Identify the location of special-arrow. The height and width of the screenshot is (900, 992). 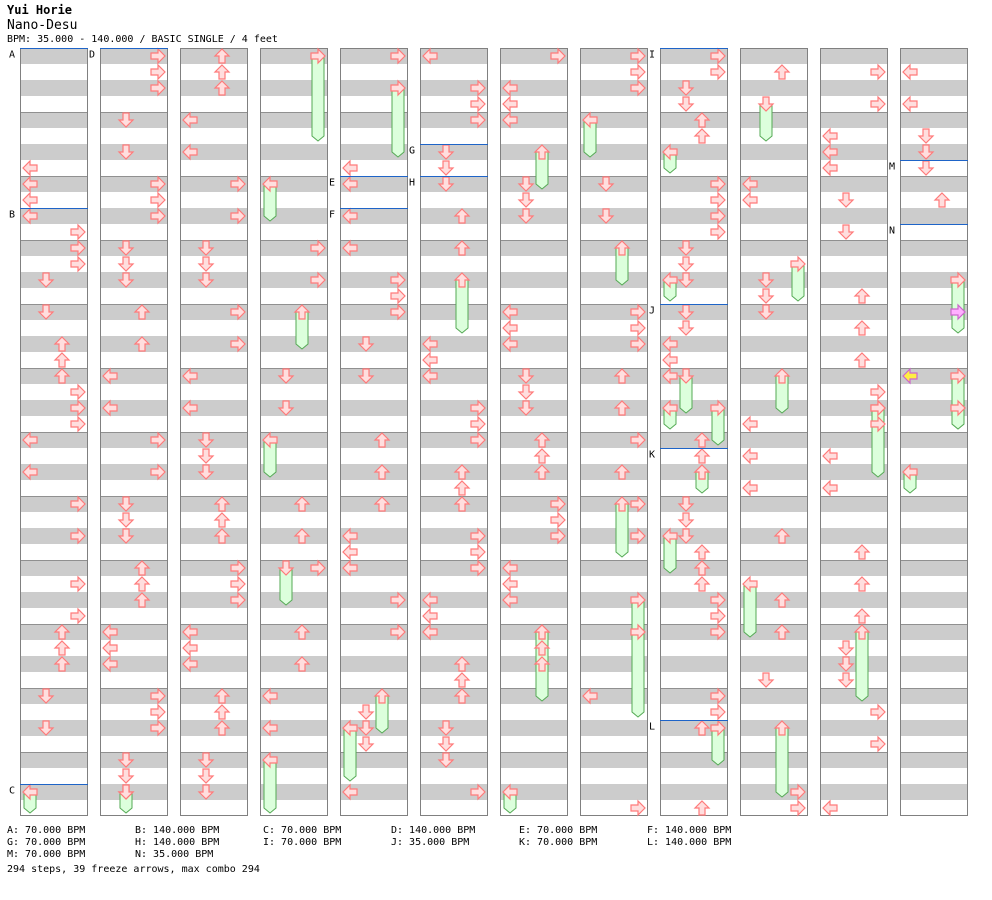
(958, 312).